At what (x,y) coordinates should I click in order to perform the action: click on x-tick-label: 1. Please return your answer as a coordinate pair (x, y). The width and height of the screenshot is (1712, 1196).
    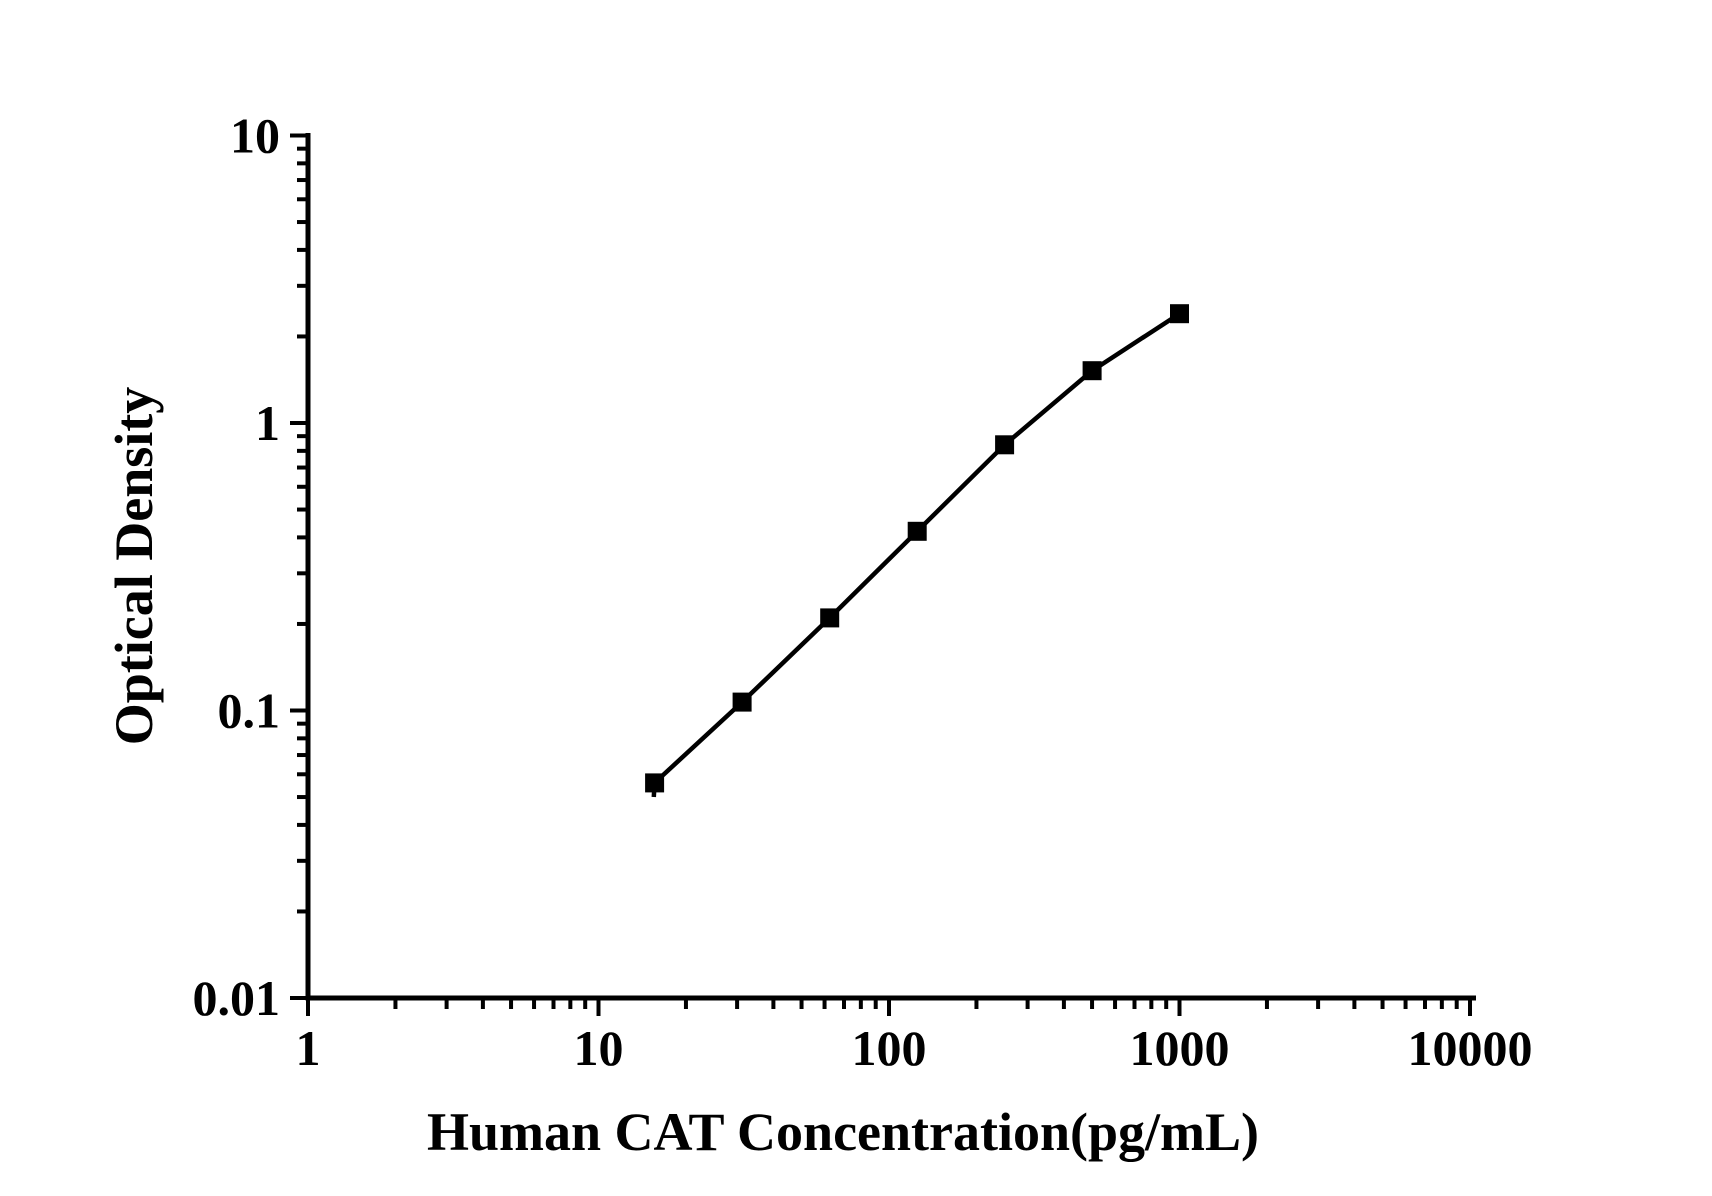
    Looking at the image, I should click on (308, 1048).